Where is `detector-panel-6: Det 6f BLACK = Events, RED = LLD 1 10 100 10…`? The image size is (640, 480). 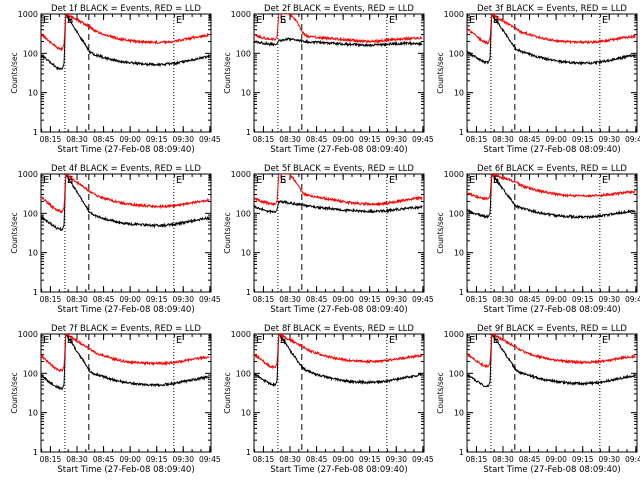 detector-panel-6: Det 6f BLACK = Events, RED = LLD 1 10 100 10… is located at coordinates (538, 239).